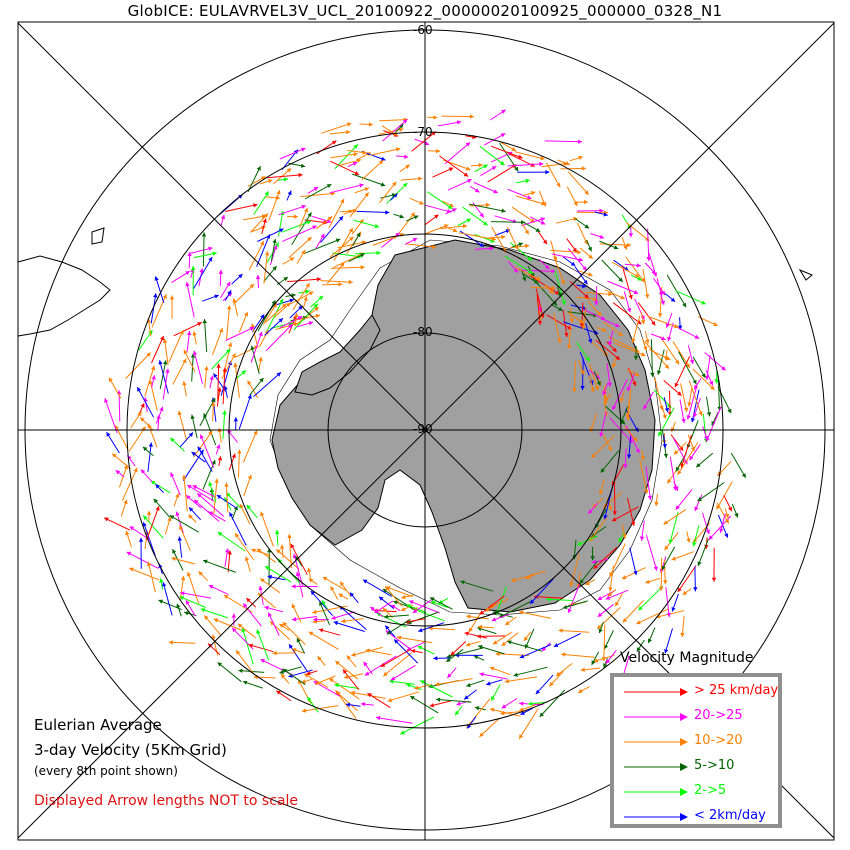 The height and width of the screenshot is (850, 850). What do you see at coordinates (106, 771) in the screenshot?
I see `note-every-8th-point: (every 8th point shown)` at bounding box center [106, 771].